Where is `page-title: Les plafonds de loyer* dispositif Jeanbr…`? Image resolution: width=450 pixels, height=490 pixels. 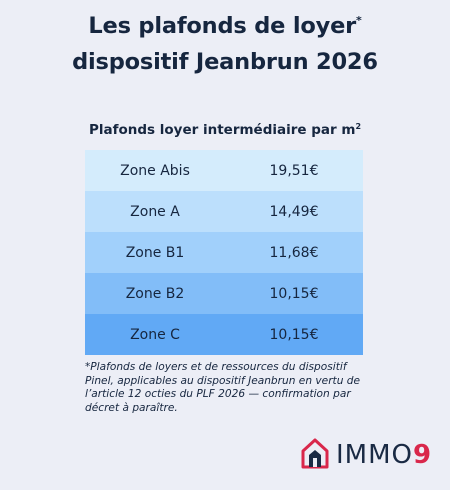
page-title: Les plafonds de loyer* dispositif Jeanbr… is located at coordinates (225, 44).